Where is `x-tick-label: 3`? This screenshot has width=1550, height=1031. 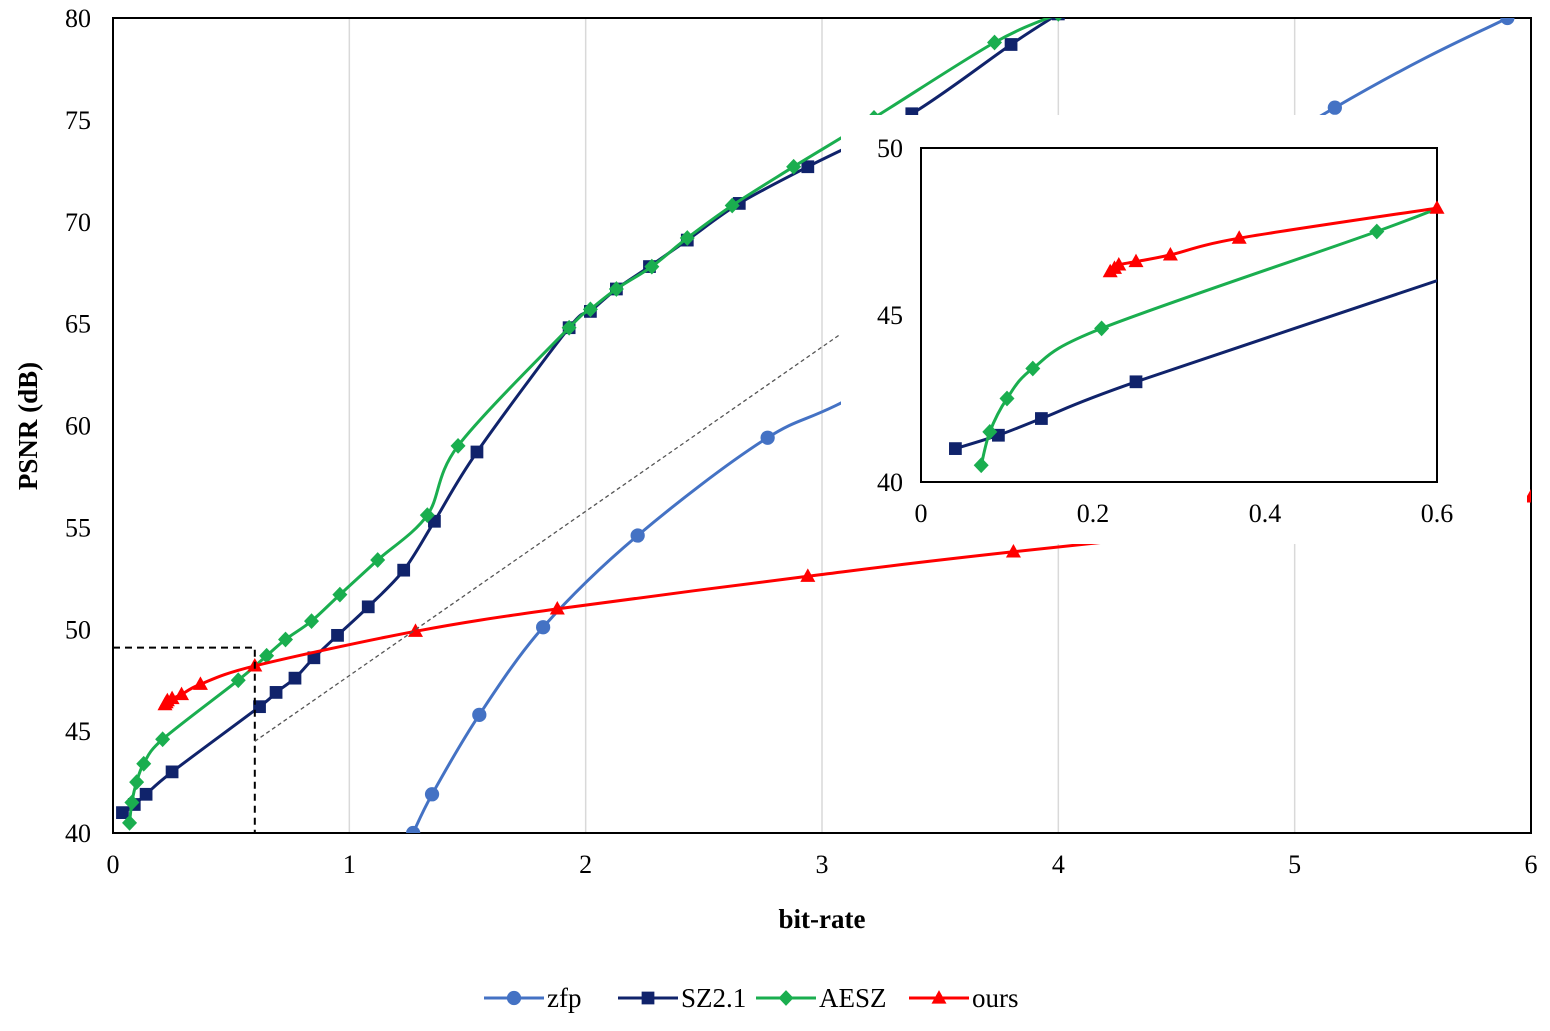 x-tick-label: 3 is located at coordinates (822, 864).